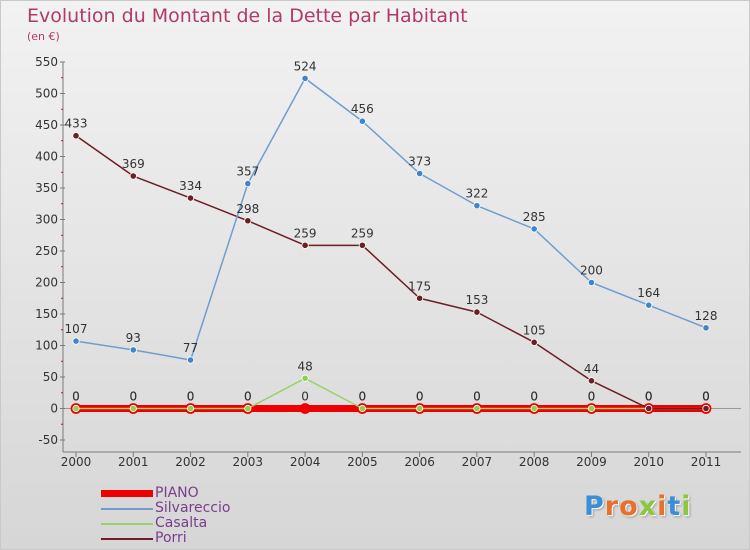  Describe the element at coordinates (46, 314) in the screenshot. I see `y-tick-label: 150` at that location.